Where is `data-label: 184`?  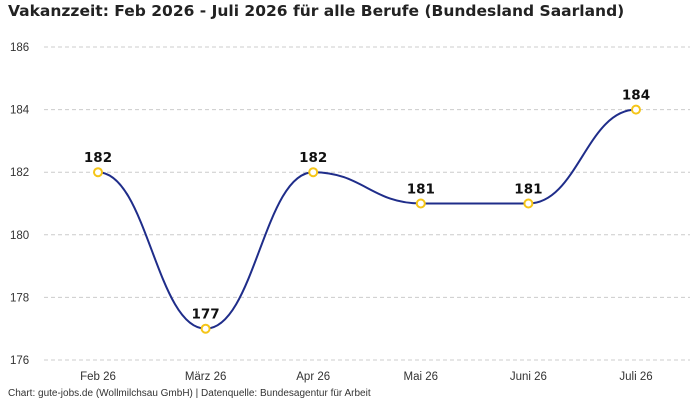
data-label: 184 is located at coordinates (636, 96).